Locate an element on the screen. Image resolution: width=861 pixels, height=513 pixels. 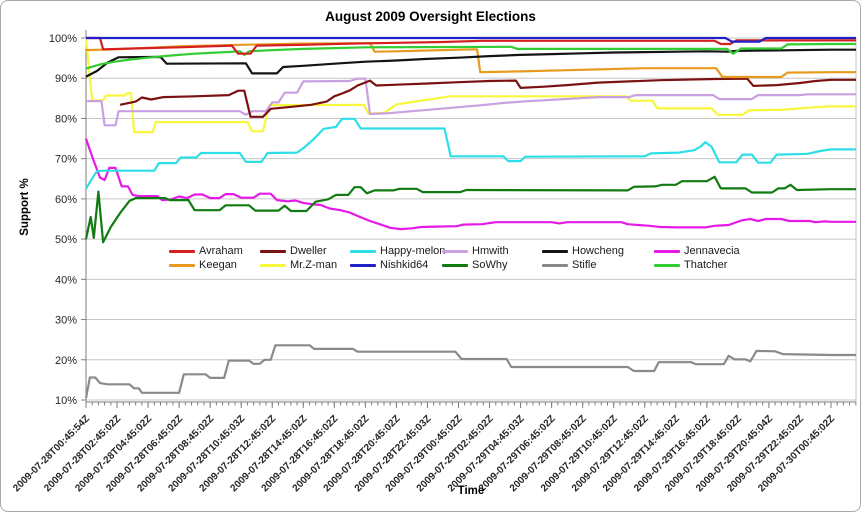
y-tick-label: 40% is located at coordinates (66, 280).